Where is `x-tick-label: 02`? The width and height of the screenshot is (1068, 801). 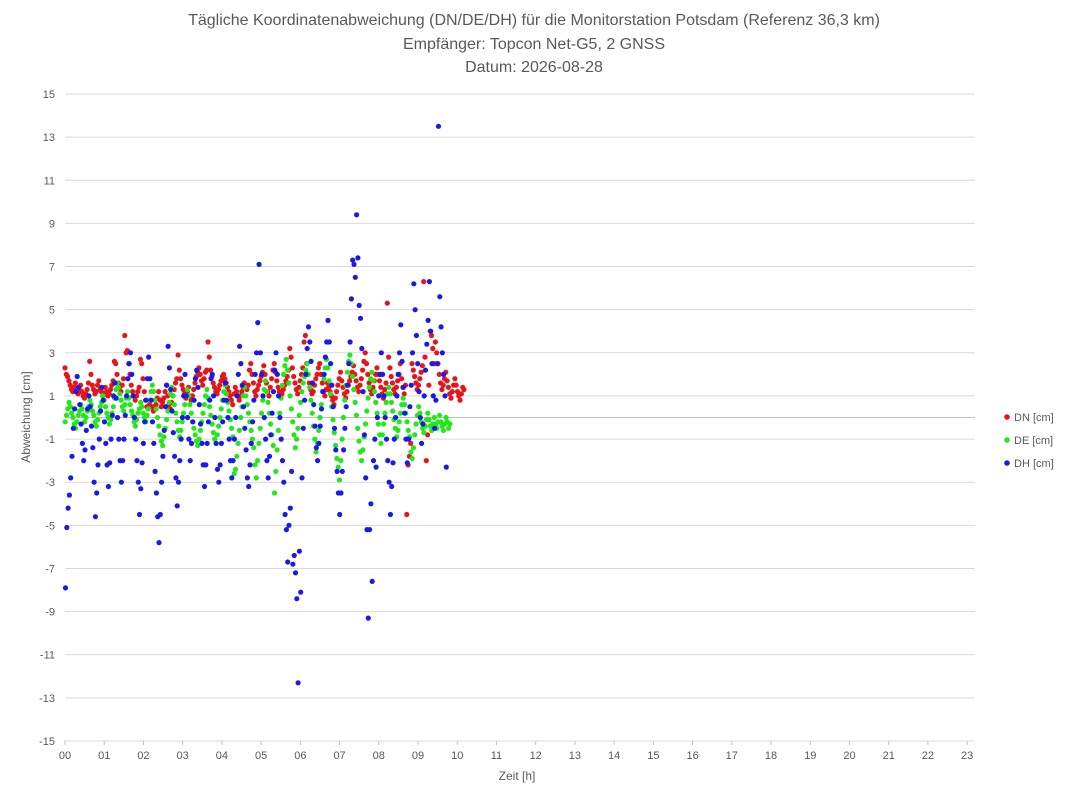
x-tick-label: 02 is located at coordinates (143, 756).